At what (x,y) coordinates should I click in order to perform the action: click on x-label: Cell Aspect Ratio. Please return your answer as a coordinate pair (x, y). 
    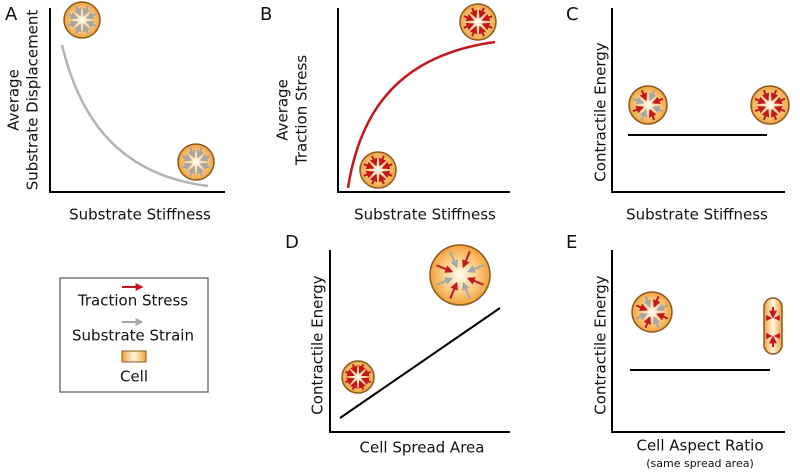
    Looking at the image, I should click on (699, 446).